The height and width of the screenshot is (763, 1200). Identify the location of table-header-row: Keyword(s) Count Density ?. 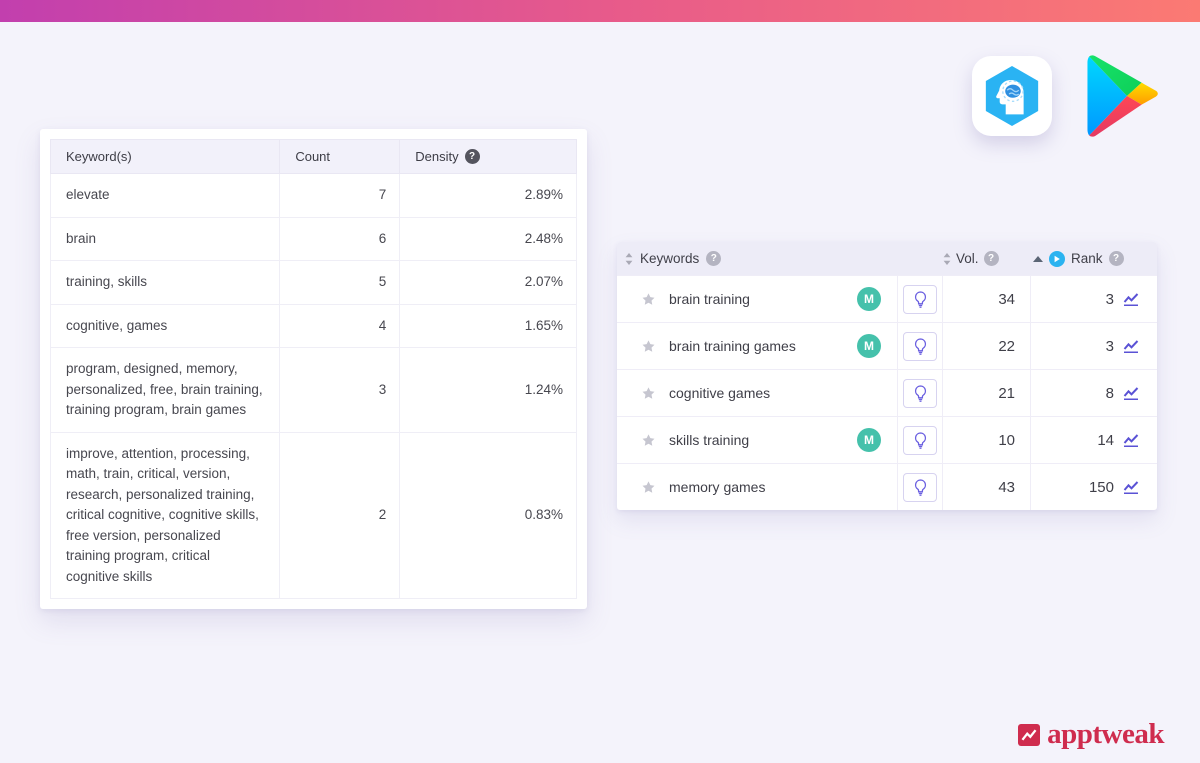
(313, 156).